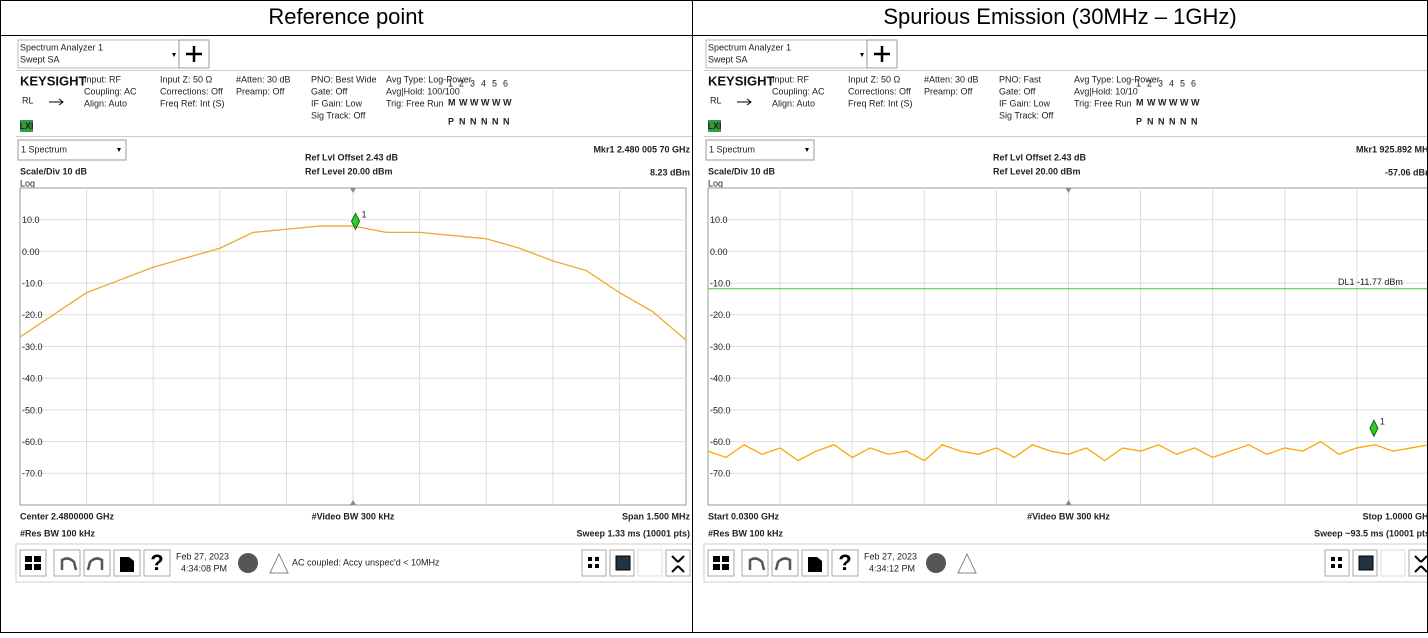 This screenshot has width=1428, height=638. What do you see at coordinates (32, 410) in the screenshot?
I see `y-tick-label: -50.0` at bounding box center [32, 410].